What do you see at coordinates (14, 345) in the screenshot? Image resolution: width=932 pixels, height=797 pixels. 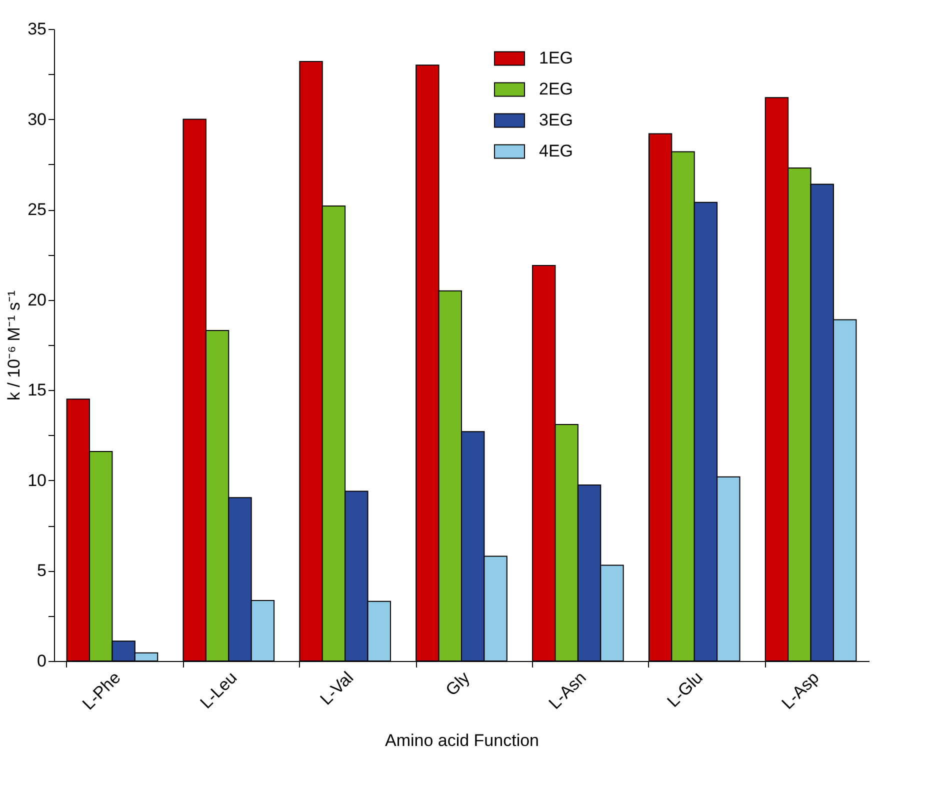 I see `y-axis-title: k / 10⁻⁶ M⁻¹ s⁻¹` at bounding box center [14, 345].